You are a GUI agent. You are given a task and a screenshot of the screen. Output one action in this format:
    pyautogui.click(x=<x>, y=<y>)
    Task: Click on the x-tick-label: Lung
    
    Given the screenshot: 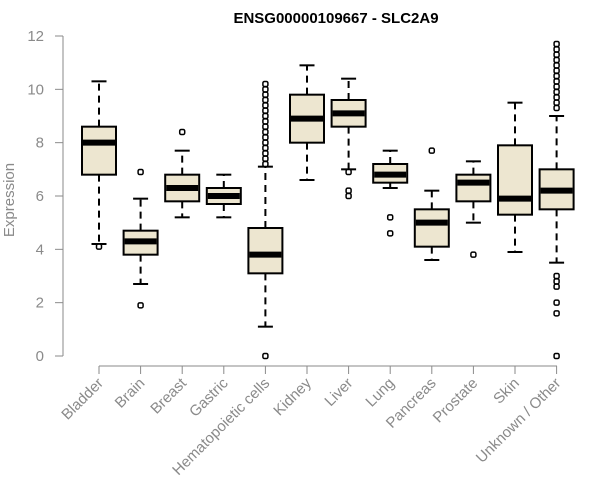 What is the action you would take?
    pyautogui.click(x=380, y=393)
    